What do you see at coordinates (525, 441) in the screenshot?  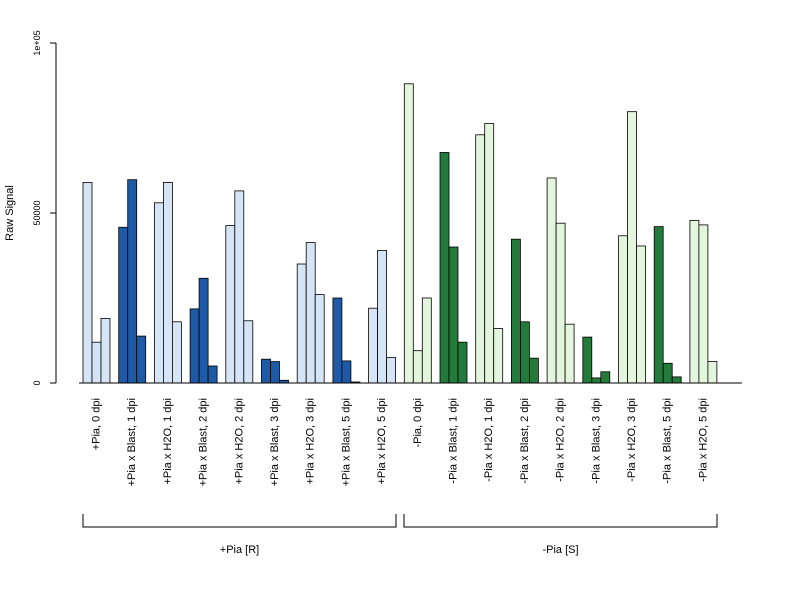 I see `x-tick-label: -Pia x Blast, 2 dpi` at bounding box center [525, 441].